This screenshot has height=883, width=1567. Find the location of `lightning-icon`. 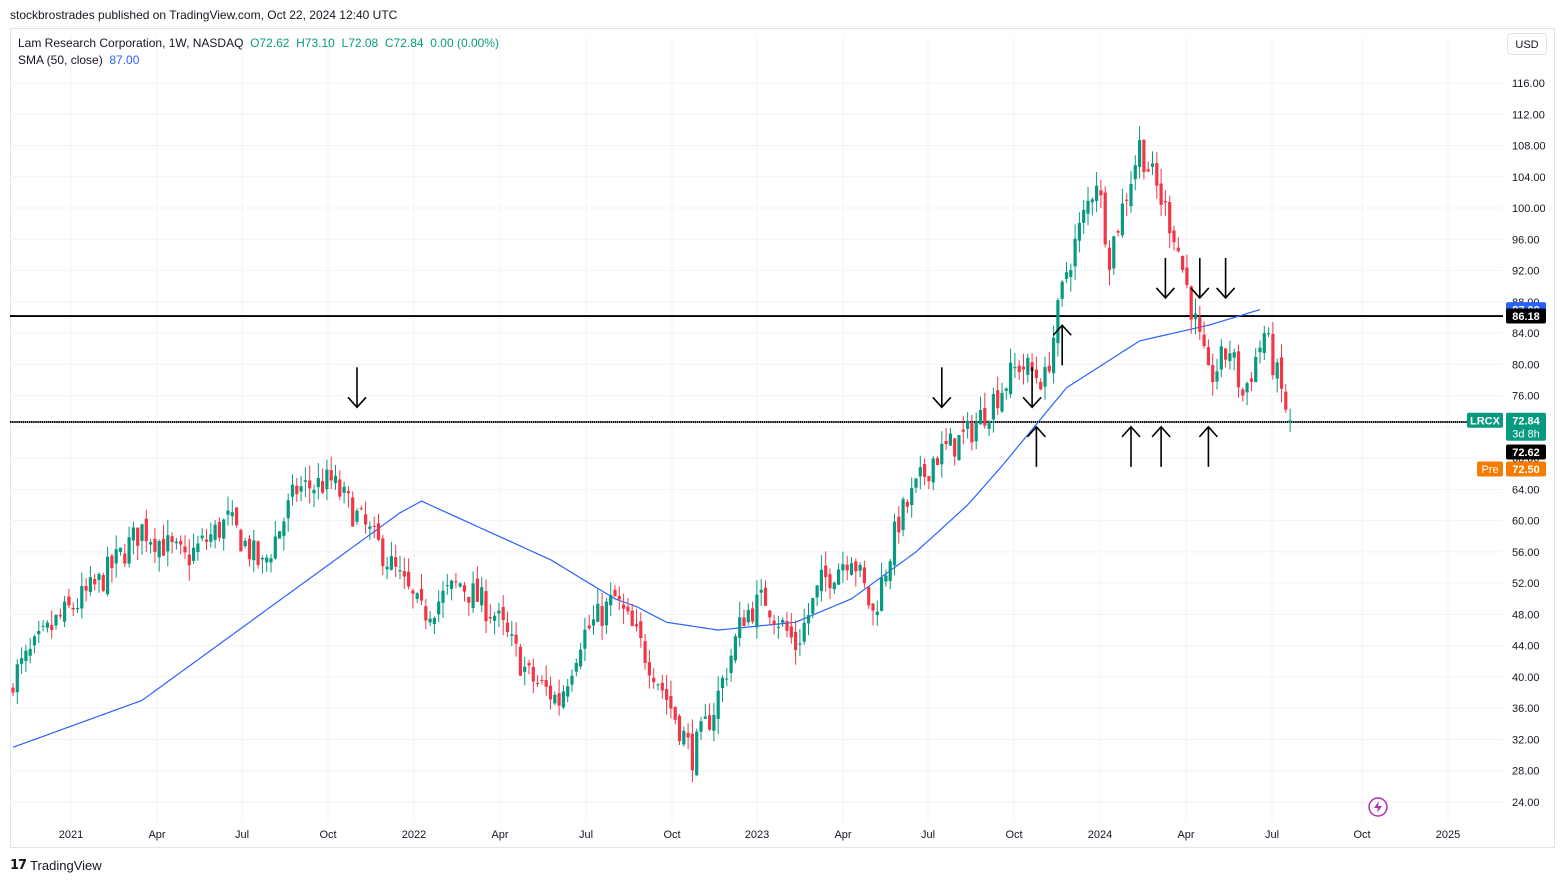

lightning-icon is located at coordinates (1378, 807).